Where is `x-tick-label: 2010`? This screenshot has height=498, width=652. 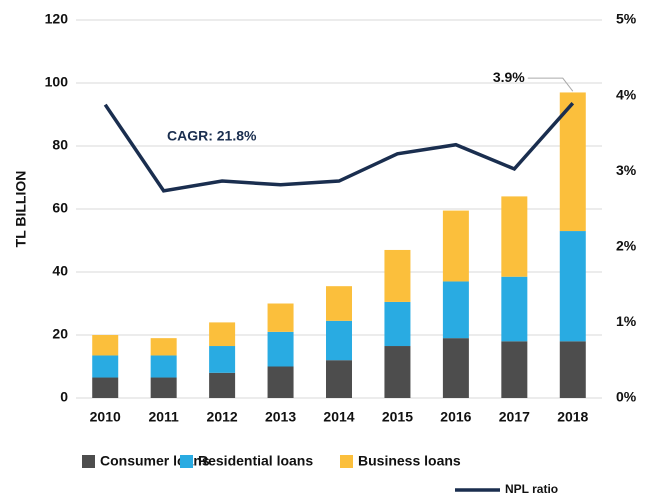 x-tick-label: 2010 is located at coordinates (105, 417).